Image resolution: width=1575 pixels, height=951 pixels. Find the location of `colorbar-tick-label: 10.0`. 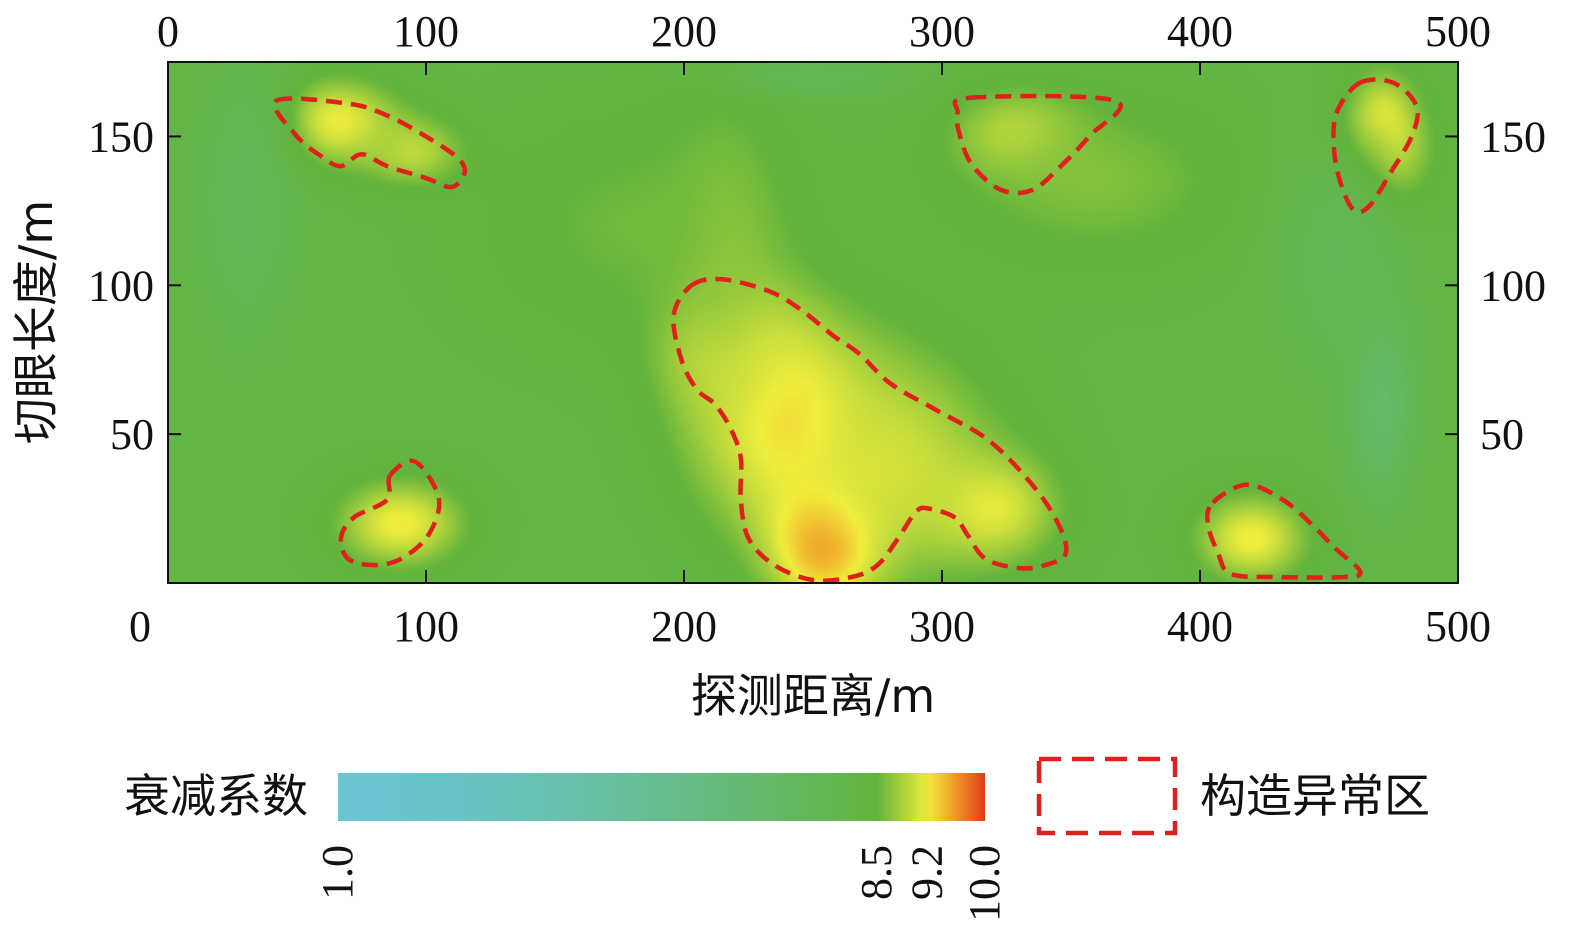

colorbar-tick-label: 10.0 is located at coordinates (984, 883).